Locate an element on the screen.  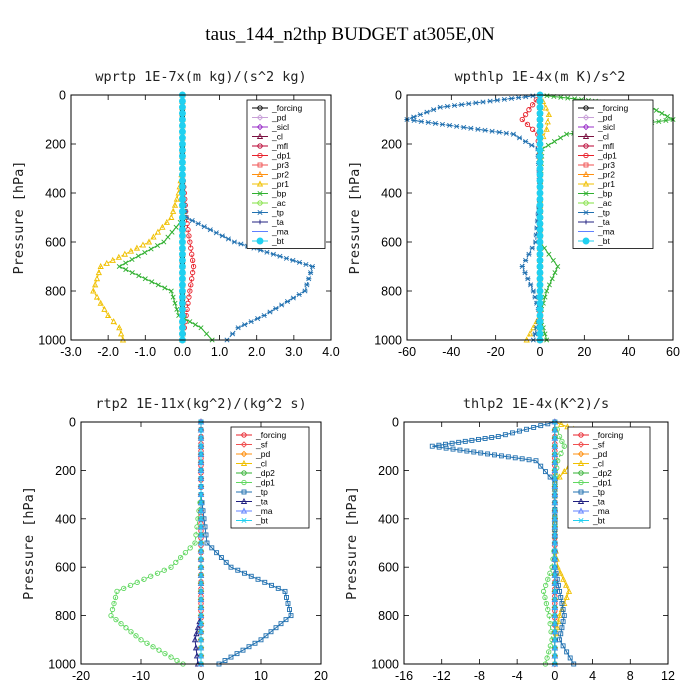
x-tick-label: -8 is located at coordinates (479, 676).